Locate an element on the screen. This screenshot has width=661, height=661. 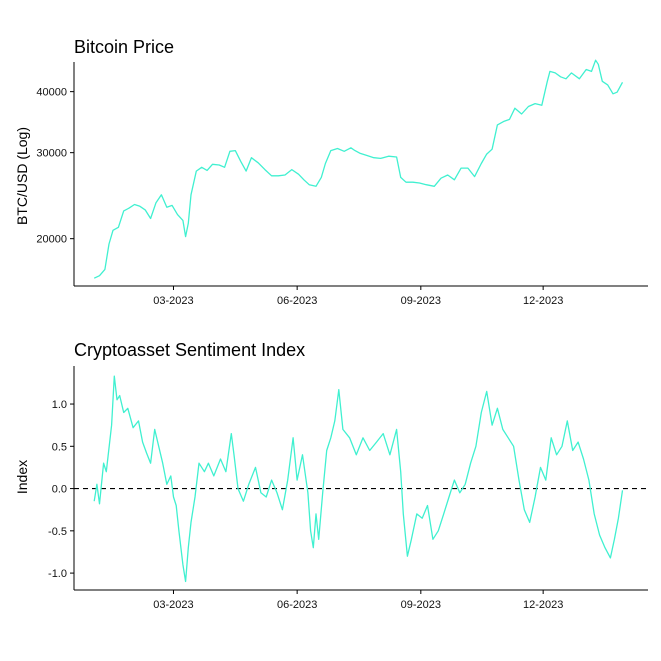
y-tick-label: 0.0 is located at coordinates (59, 490).